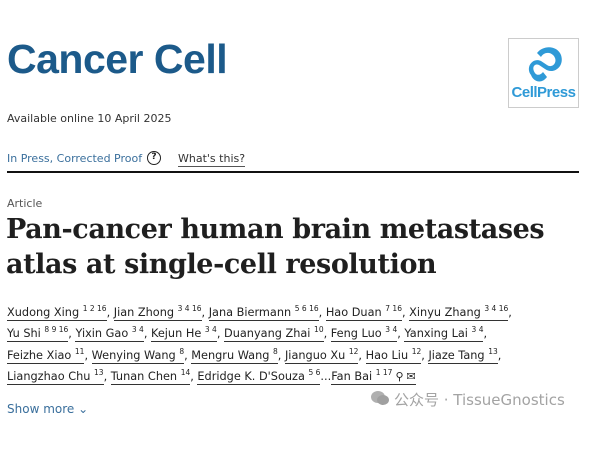 The height and width of the screenshot is (450, 600). I want to click on author-name: Kejun He, so click(176, 334).